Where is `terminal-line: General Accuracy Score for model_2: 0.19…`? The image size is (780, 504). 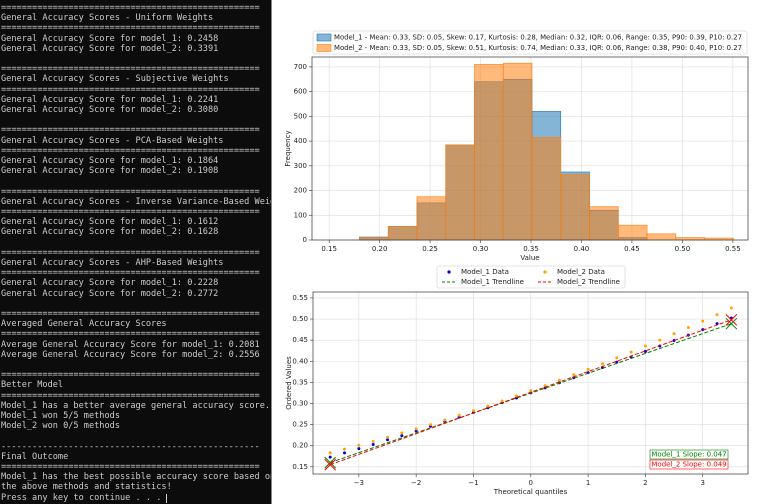 terminal-line: General Accuracy Score for model_2: 0.19… is located at coordinates (110, 171).